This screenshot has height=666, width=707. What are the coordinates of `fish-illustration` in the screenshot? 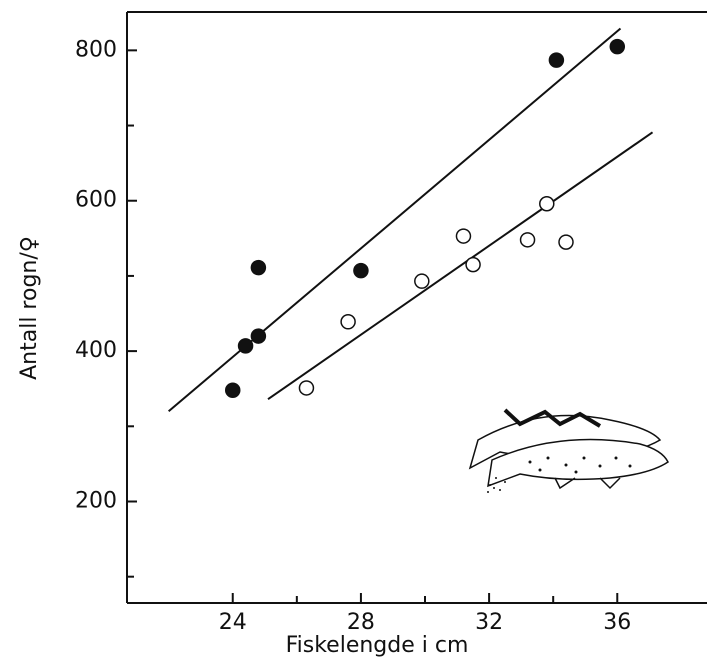 It's located at (568, 450).